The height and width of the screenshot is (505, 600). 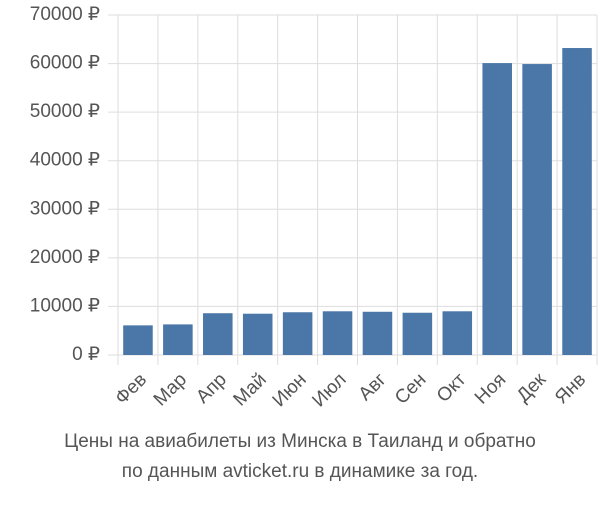 What do you see at coordinates (65, 63) in the screenshot?
I see `y-tick-label: 60000 ₽` at bounding box center [65, 63].